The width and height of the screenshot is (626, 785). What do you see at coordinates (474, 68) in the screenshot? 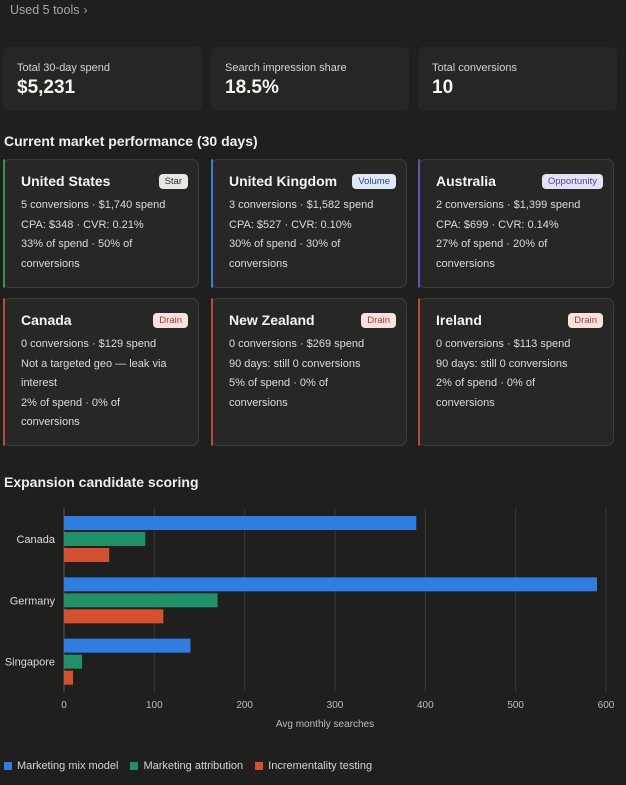
I see `stat-label: Total conversions` at bounding box center [474, 68].